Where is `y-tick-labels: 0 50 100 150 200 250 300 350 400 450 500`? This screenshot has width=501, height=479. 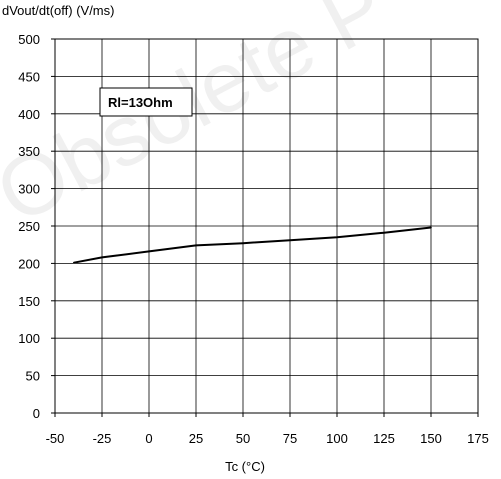 y-tick-labels: 0 50 100 150 200 250 300 350 400 450 500 is located at coordinates (29, 226).